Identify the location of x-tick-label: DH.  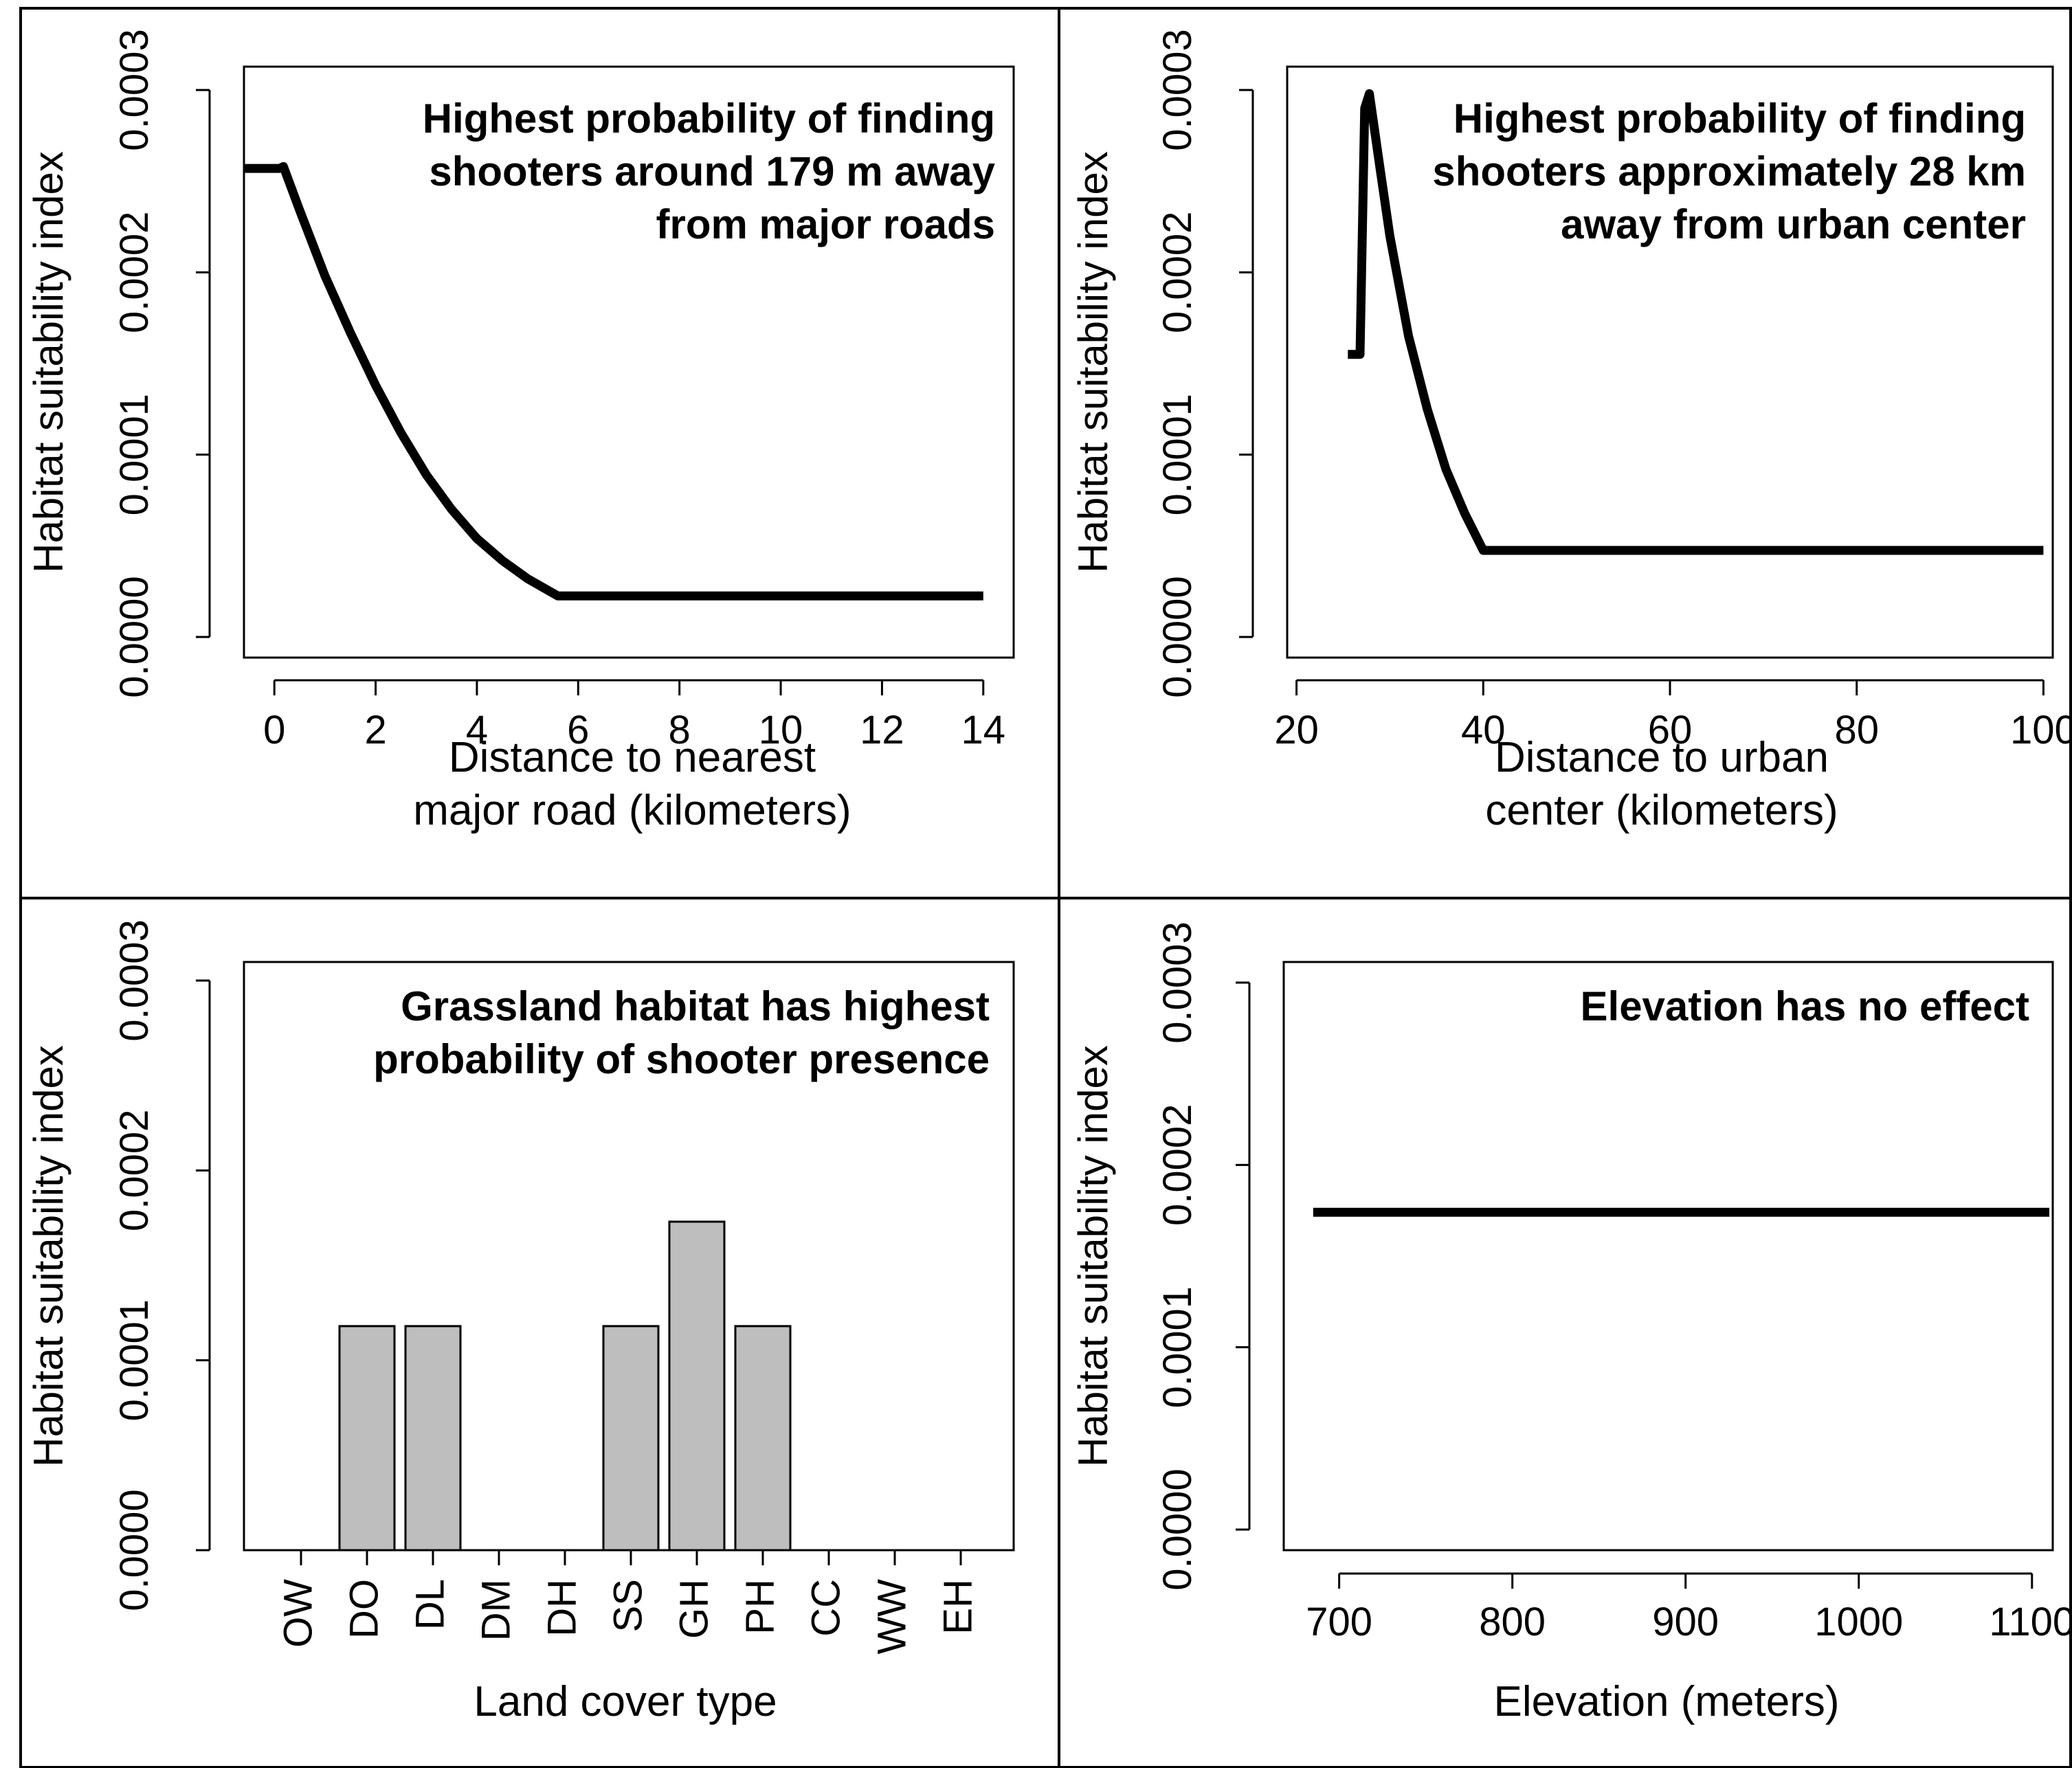
(561, 1608).